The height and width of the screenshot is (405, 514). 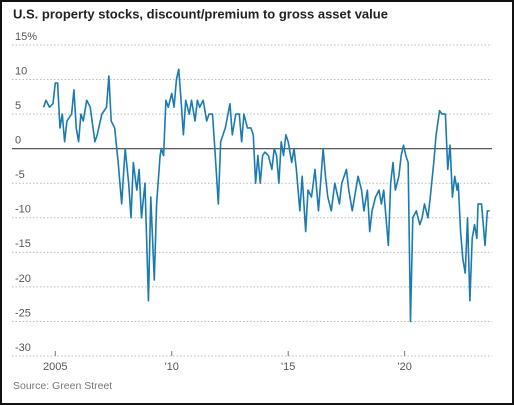 What do you see at coordinates (23, 279) in the screenshot?
I see `y-tick-label: -20` at bounding box center [23, 279].